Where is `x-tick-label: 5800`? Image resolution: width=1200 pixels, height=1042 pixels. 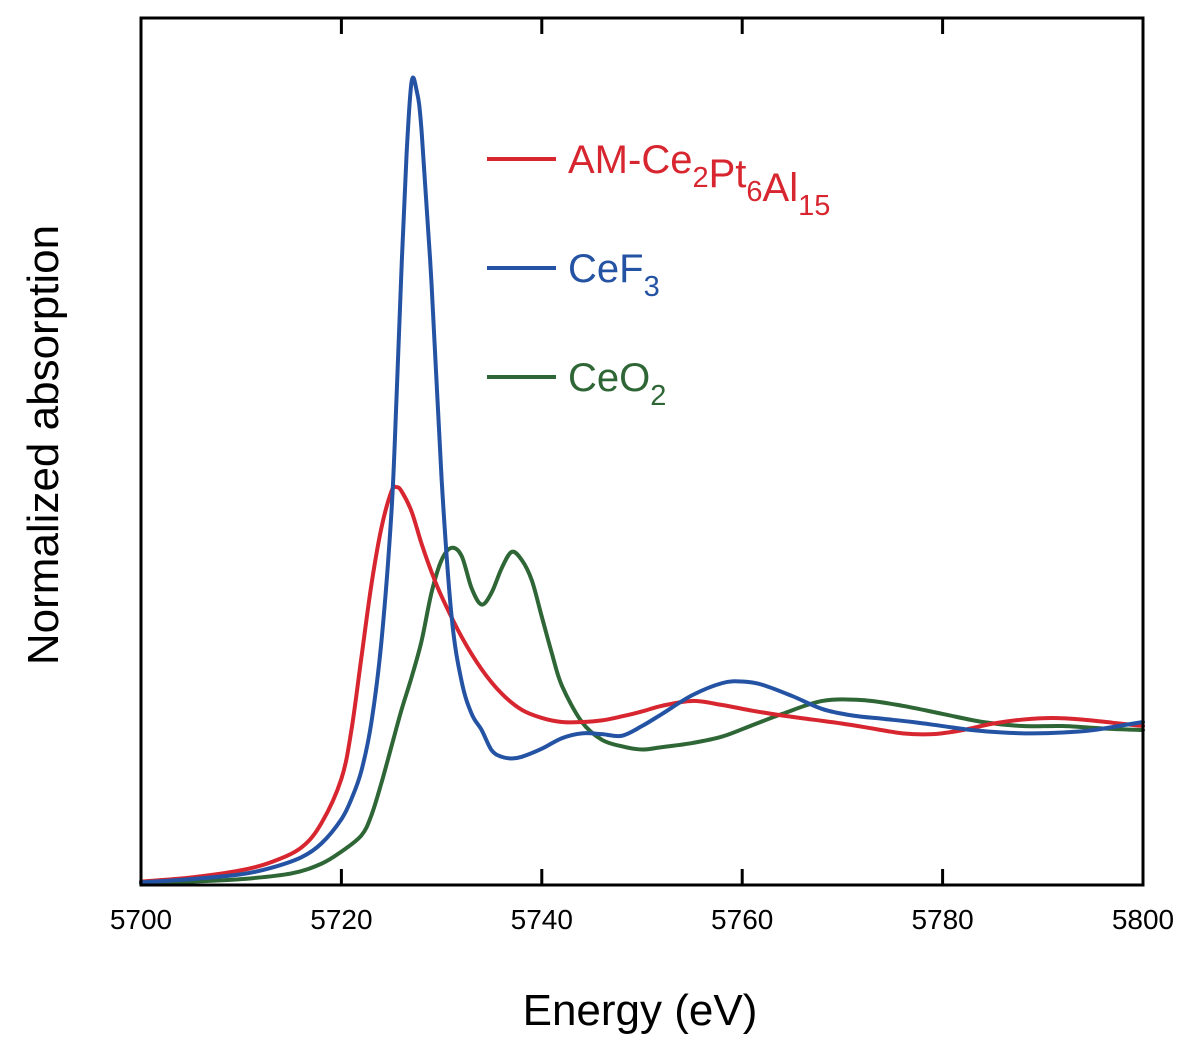
x-tick-label: 5800 is located at coordinates (1143, 919).